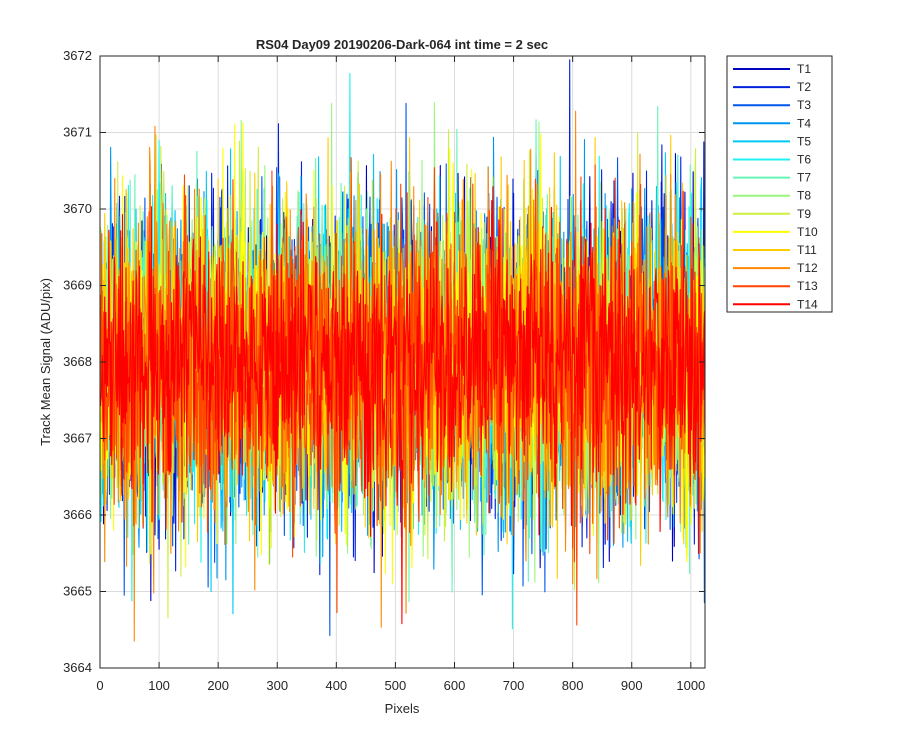 The image size is (900, 750). Describe the element at coordinates (804, 178) in the screenshot. I see `legend-label-t7: T7` at that location.